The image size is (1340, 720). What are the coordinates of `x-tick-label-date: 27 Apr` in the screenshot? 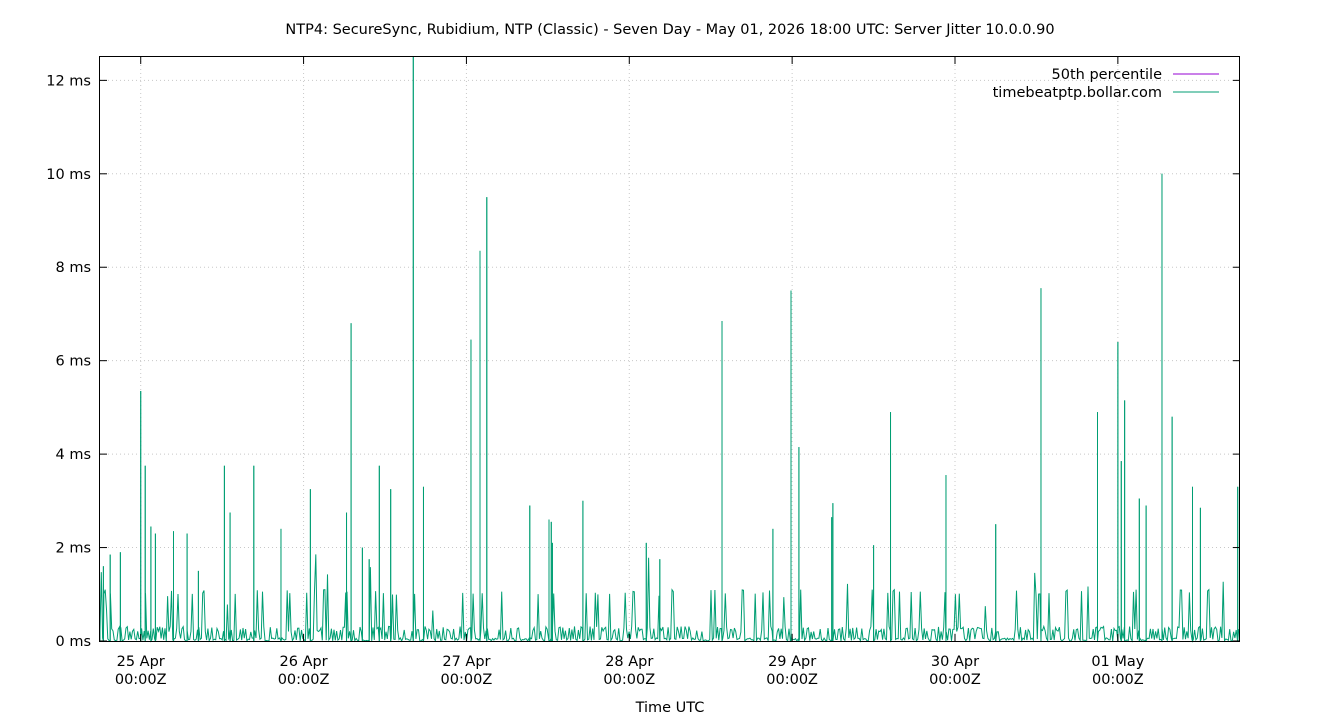 It's located at (466, 662).